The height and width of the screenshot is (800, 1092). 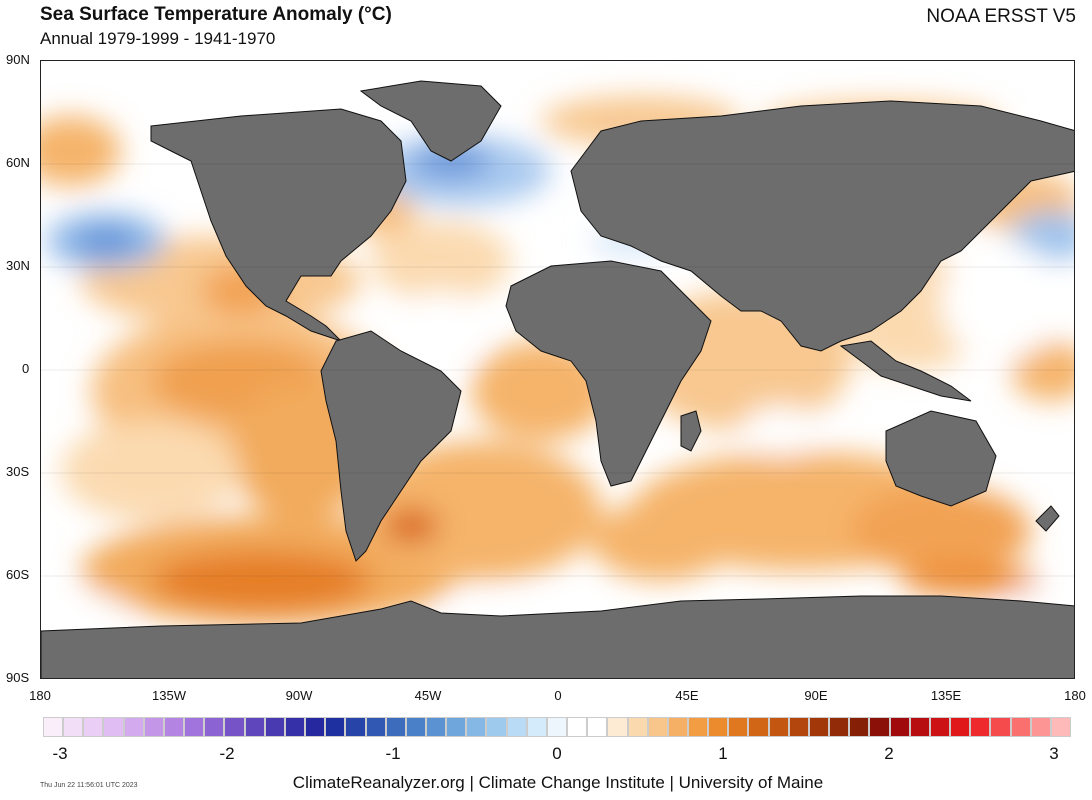 I want to click on scale-label-2: 2, so click(x=889, y=753).